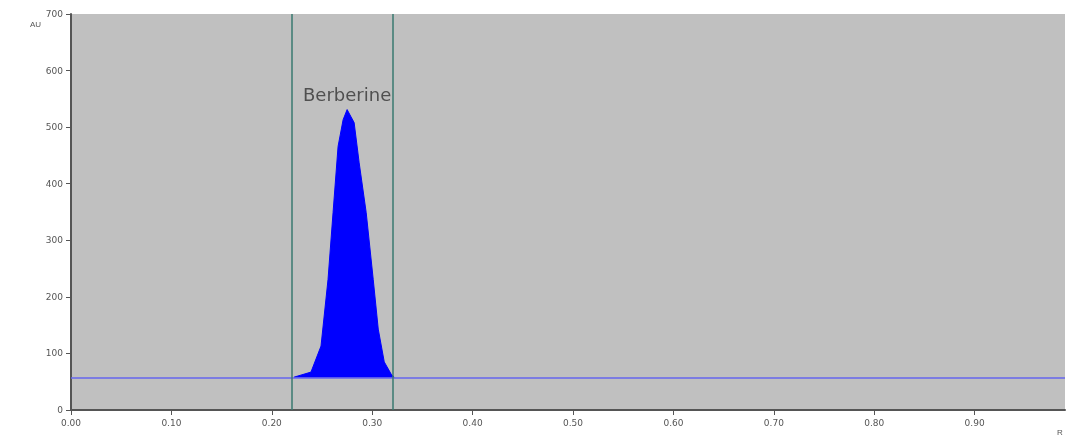 The height and width of the screenshot is (436, 1067). What do you see at coordinates (35, 24) in the screenshot?
I see `y-axis-title: AU` at bounding box center [35, 24].